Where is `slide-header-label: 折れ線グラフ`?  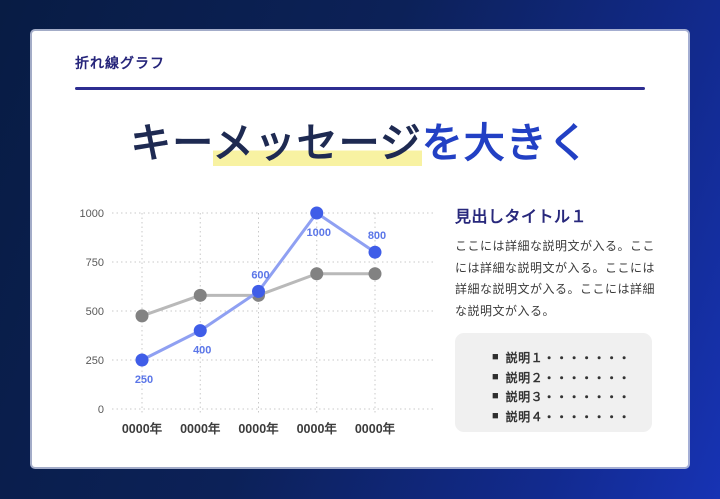 slide-header-label: 折れ線グラフ is located at coordinates (120, 63).